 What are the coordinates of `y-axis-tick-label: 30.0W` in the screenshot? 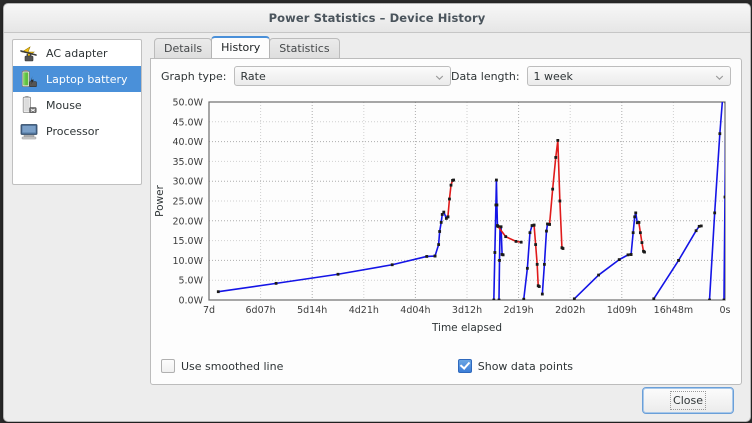 It's located at (187, 182).